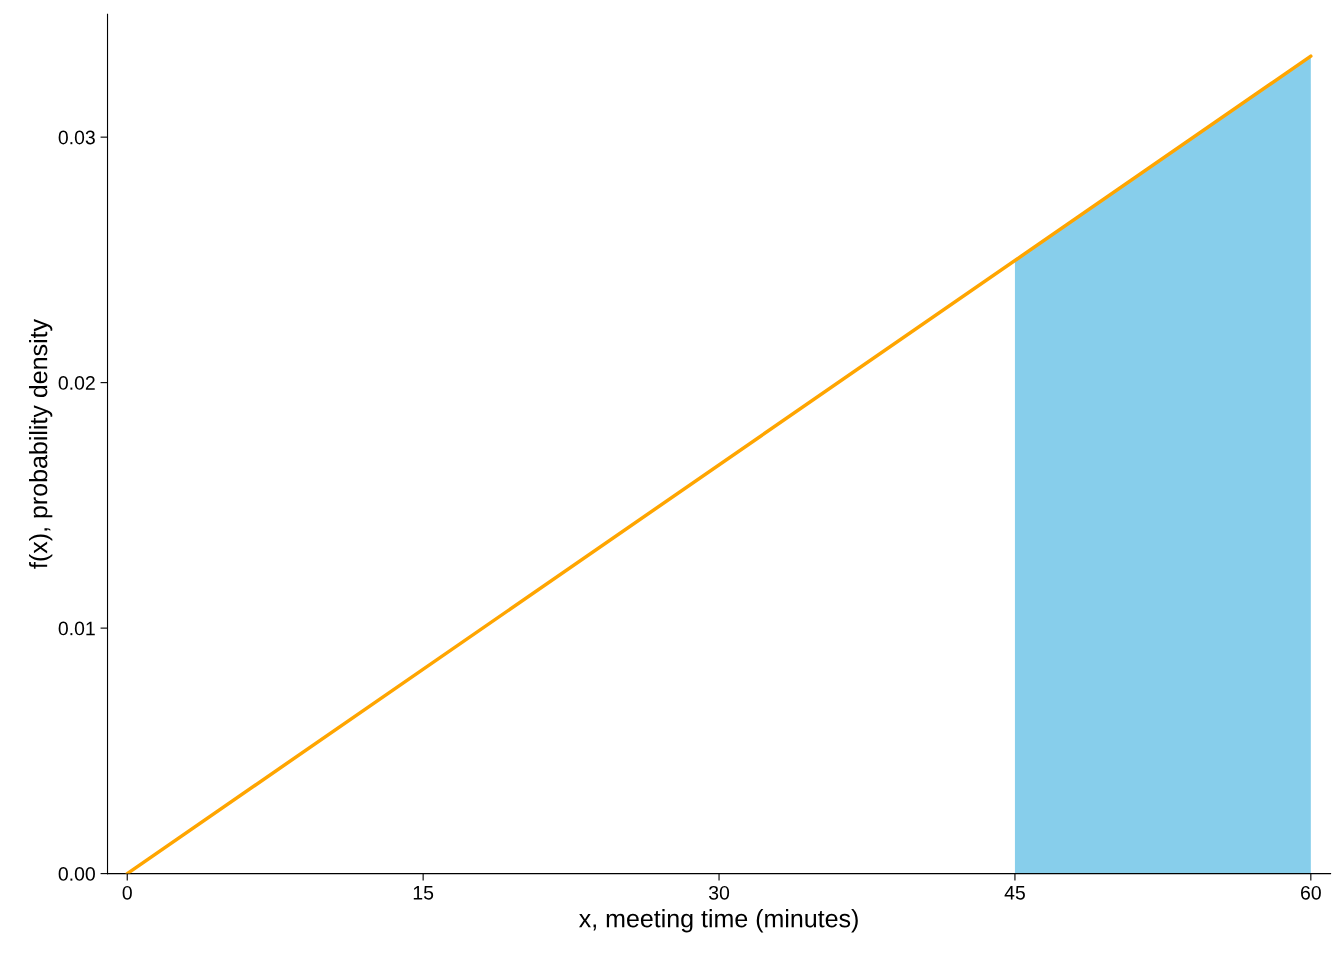 This screenshot has width=1344, height=960. Describe the element at coordinates (76, 137) in the screenshot. I see `y-tick-label: 0.03` at that location.